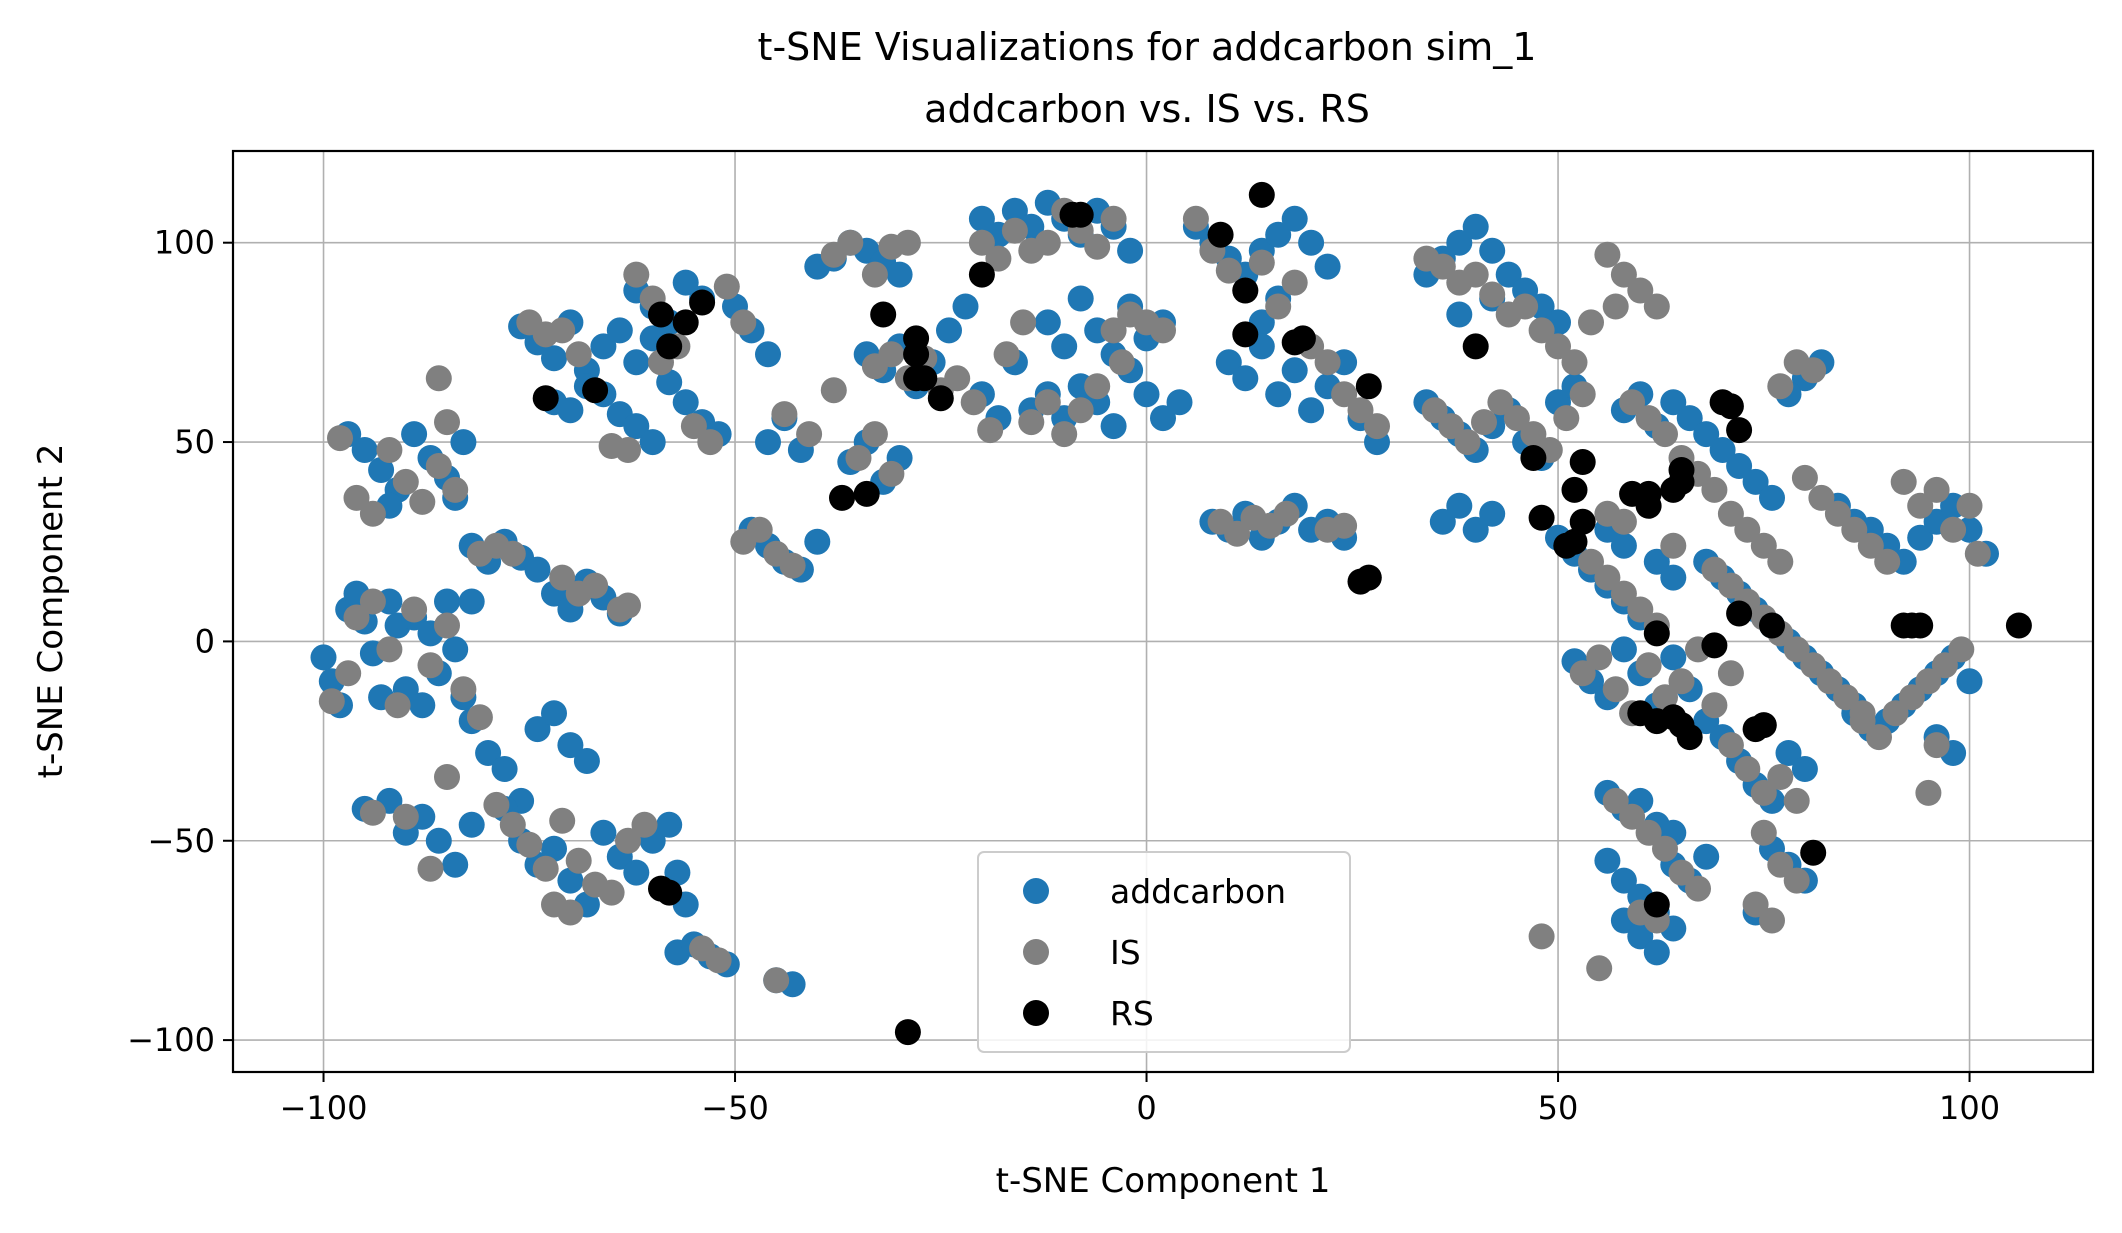  What do you see at coordinates (1164, 952) in the screenshot?
I see `legend: addcarbon IS RS` at bounding box center [1164, 952].